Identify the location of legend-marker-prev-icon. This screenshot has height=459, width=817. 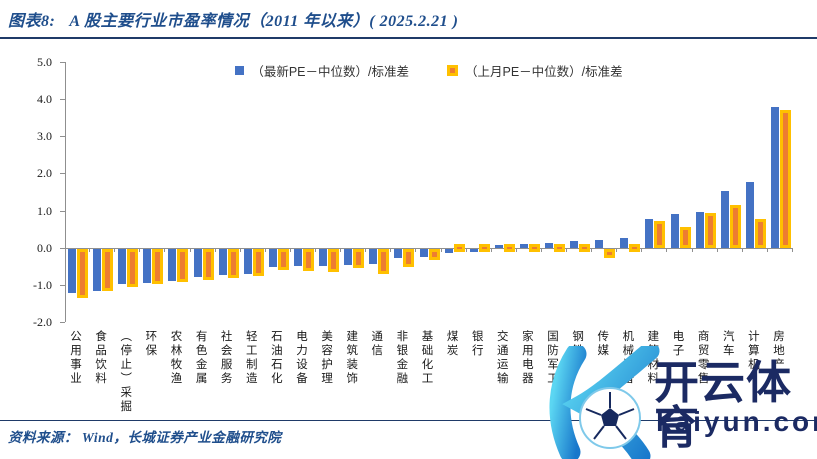
(452, 70).